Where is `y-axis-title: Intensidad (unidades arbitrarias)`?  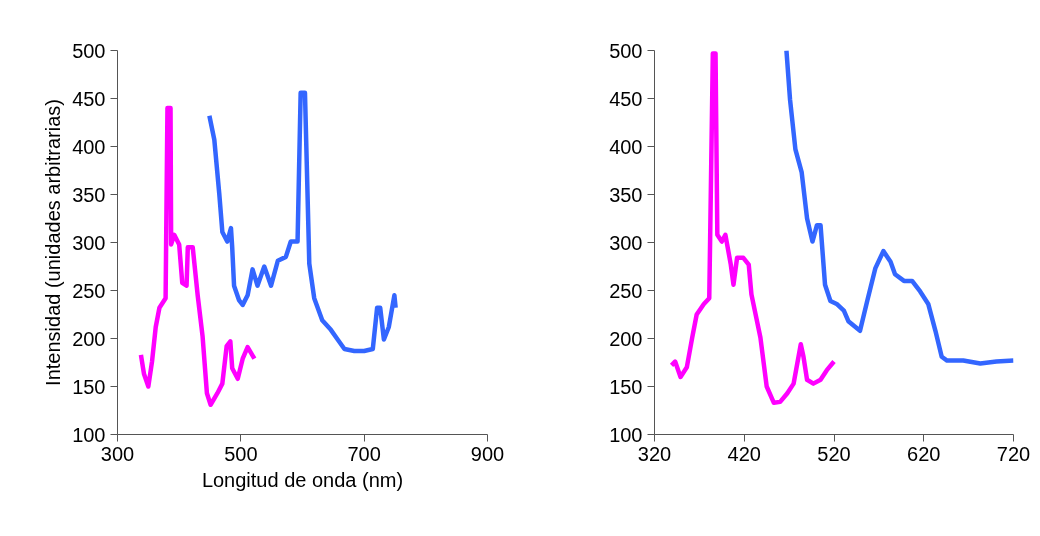
y-axis-title: Intensidad (unidades arbitrarias) is located at coordinates (53, 242).